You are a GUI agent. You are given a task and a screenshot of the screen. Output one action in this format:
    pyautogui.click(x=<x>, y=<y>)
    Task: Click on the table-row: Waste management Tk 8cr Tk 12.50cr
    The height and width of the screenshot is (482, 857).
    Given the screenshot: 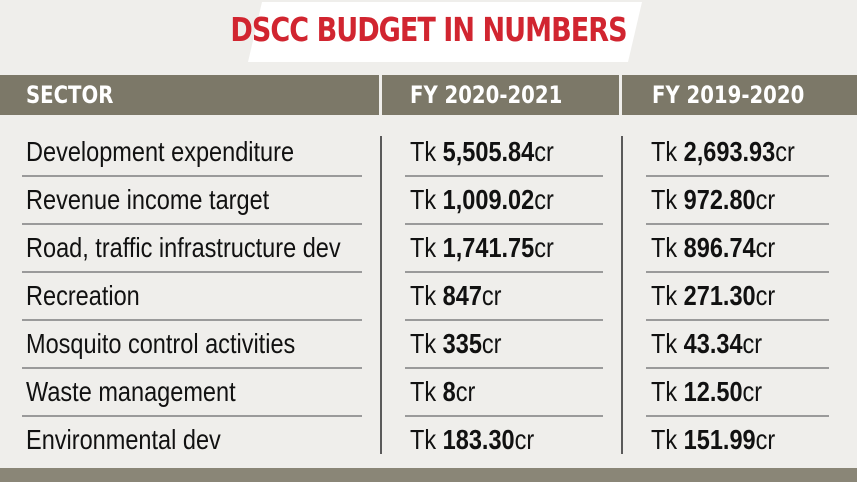 What is the action you would take?
    pyautogui.click(x=428, y=392)
    